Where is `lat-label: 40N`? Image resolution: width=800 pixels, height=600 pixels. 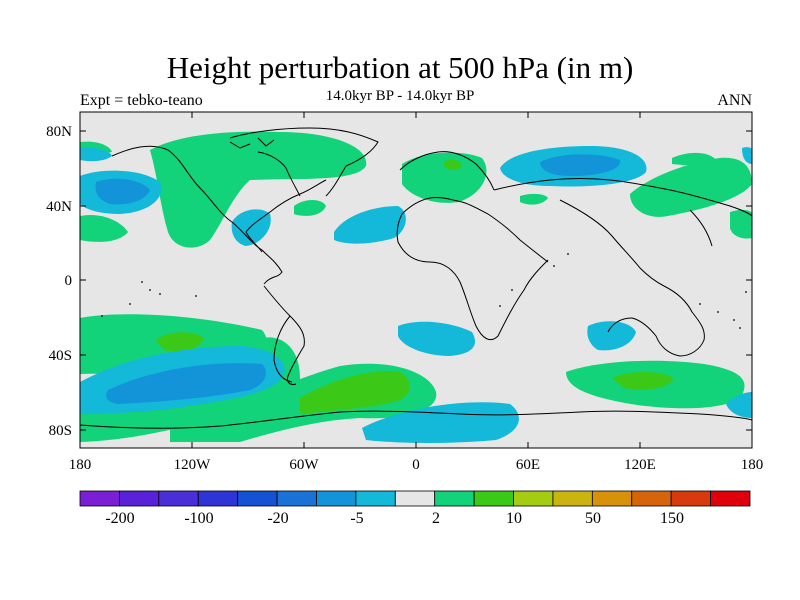
lat-label: 40N is located at coordinates (59, 207).